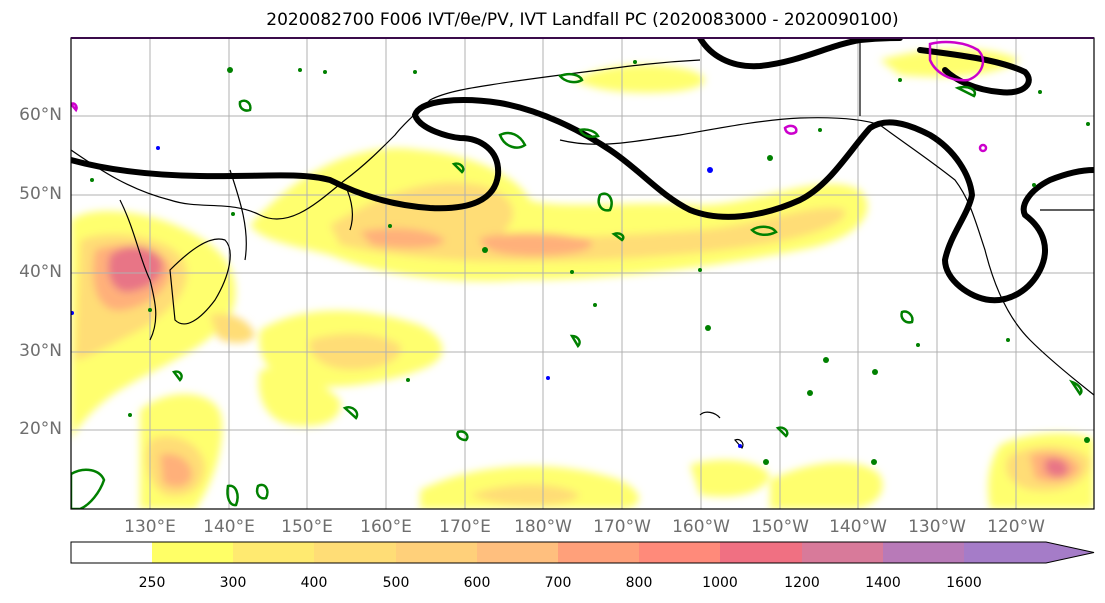  I want to click on lon-label-140w: 140°W, so click(858, 527).